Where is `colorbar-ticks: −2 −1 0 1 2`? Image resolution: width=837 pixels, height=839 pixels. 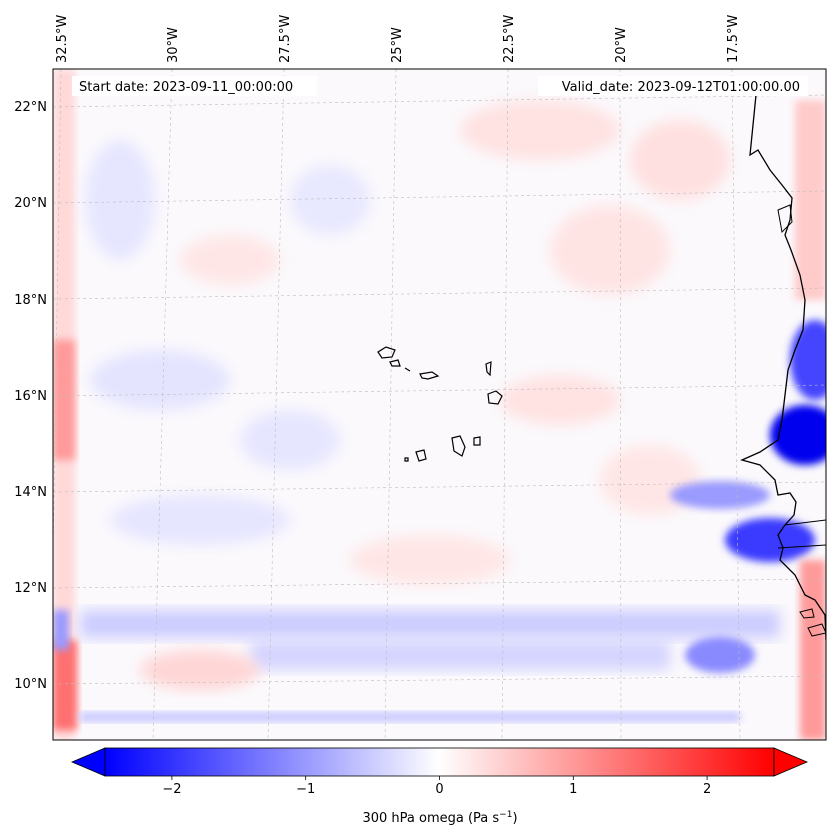 colorbar-ticks: −2 −1 0 1 2 is located at coordinates (436, 786).